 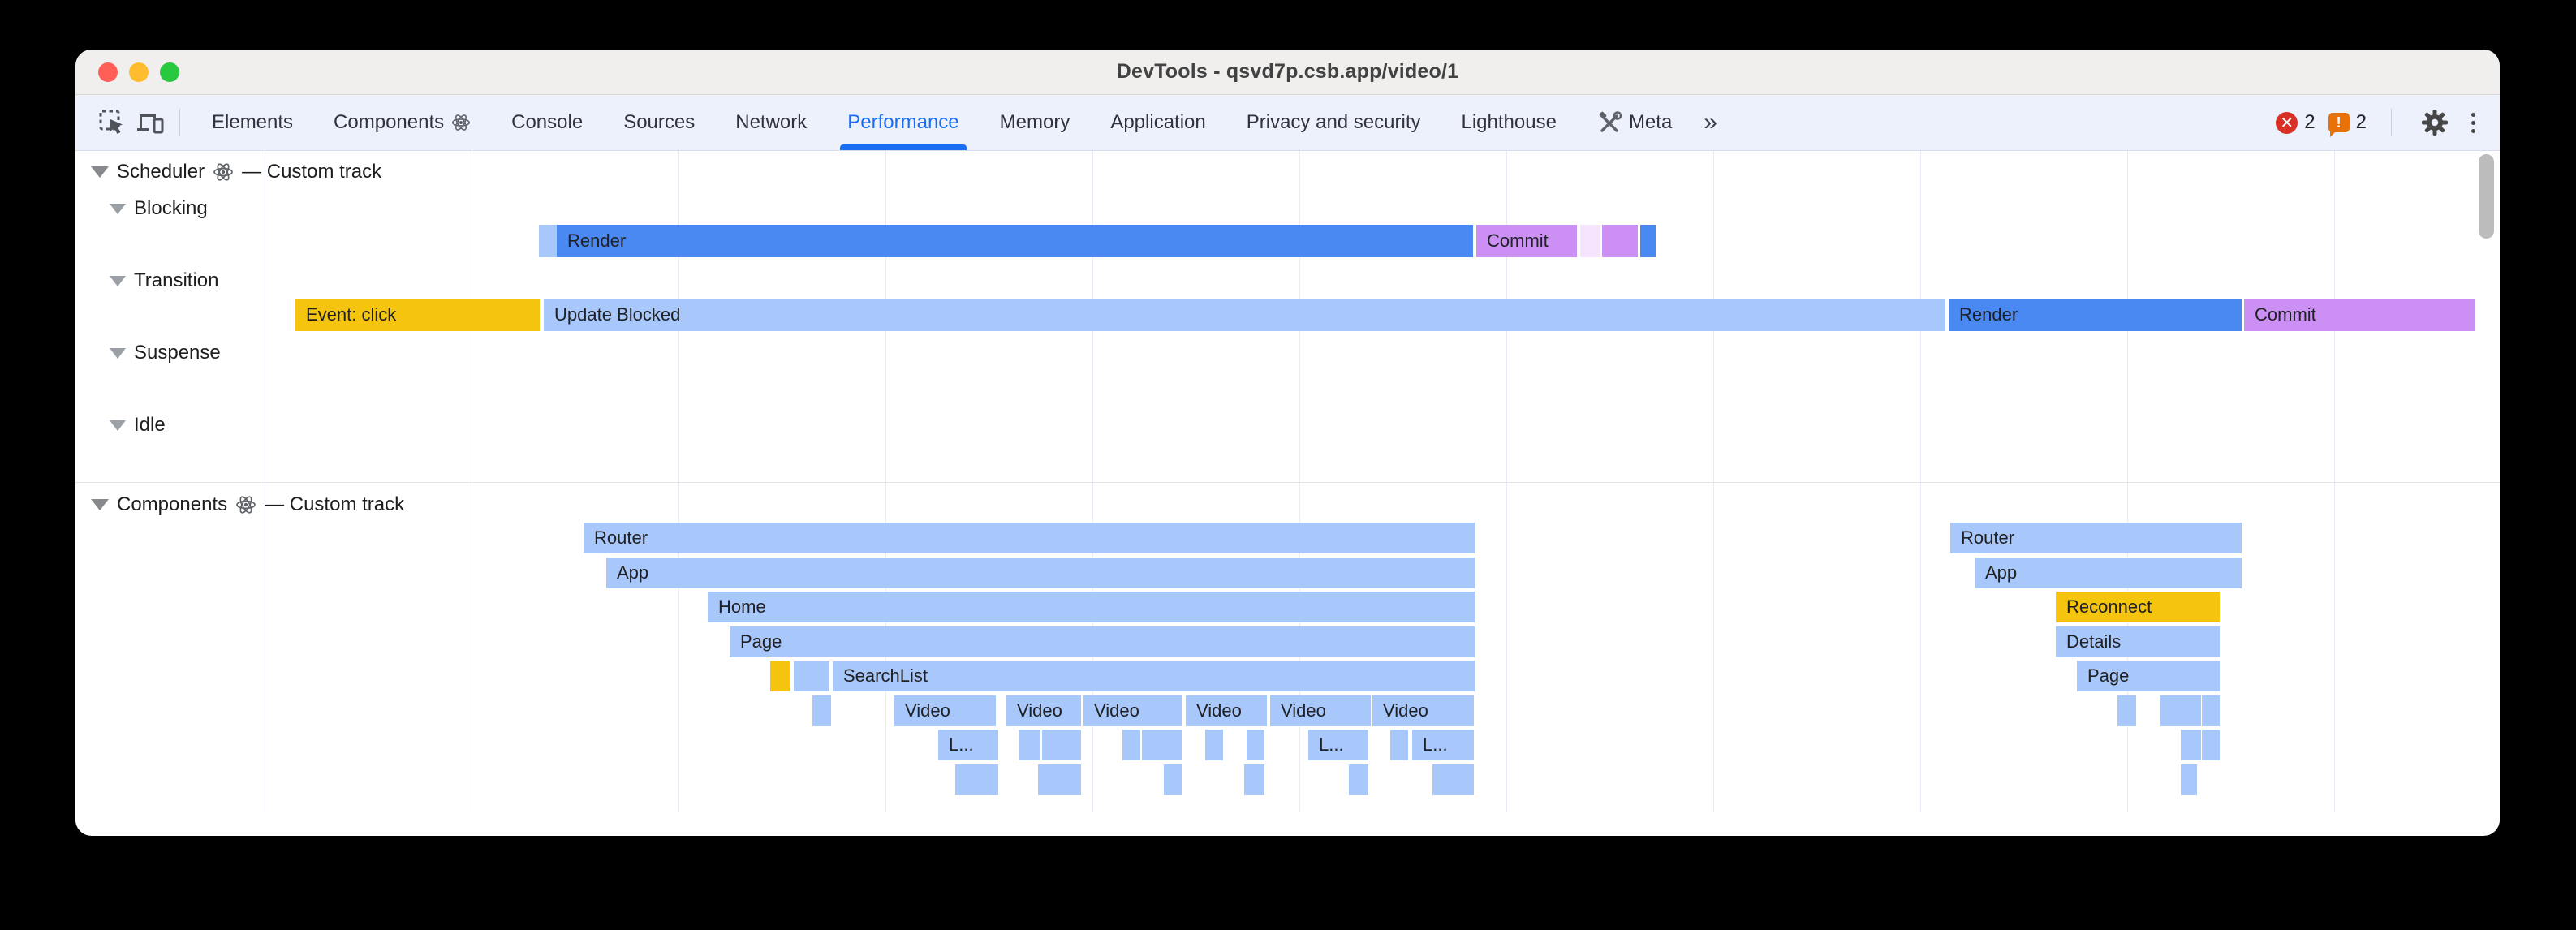 I want to click on blocking-commit: Commit, so click(x=1527, y=241).